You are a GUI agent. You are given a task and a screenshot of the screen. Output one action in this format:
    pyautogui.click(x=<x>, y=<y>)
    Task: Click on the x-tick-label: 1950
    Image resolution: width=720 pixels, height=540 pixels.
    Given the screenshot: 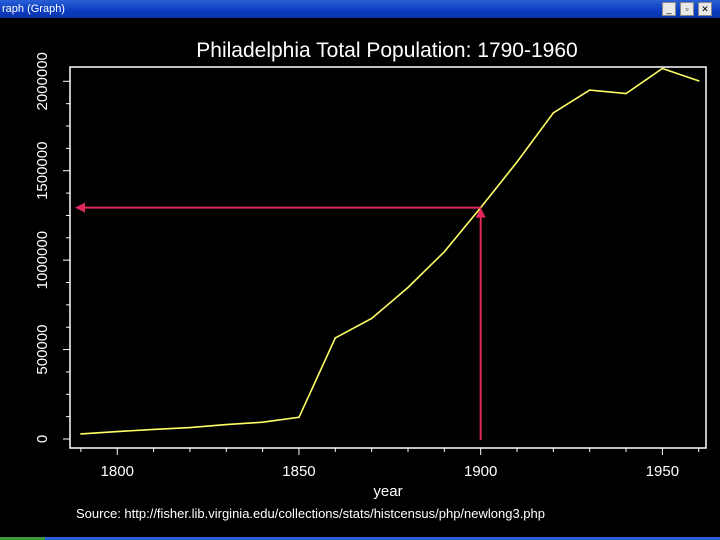 What is the action you would take?
    pyautogui.click(x=662, y=471)
    